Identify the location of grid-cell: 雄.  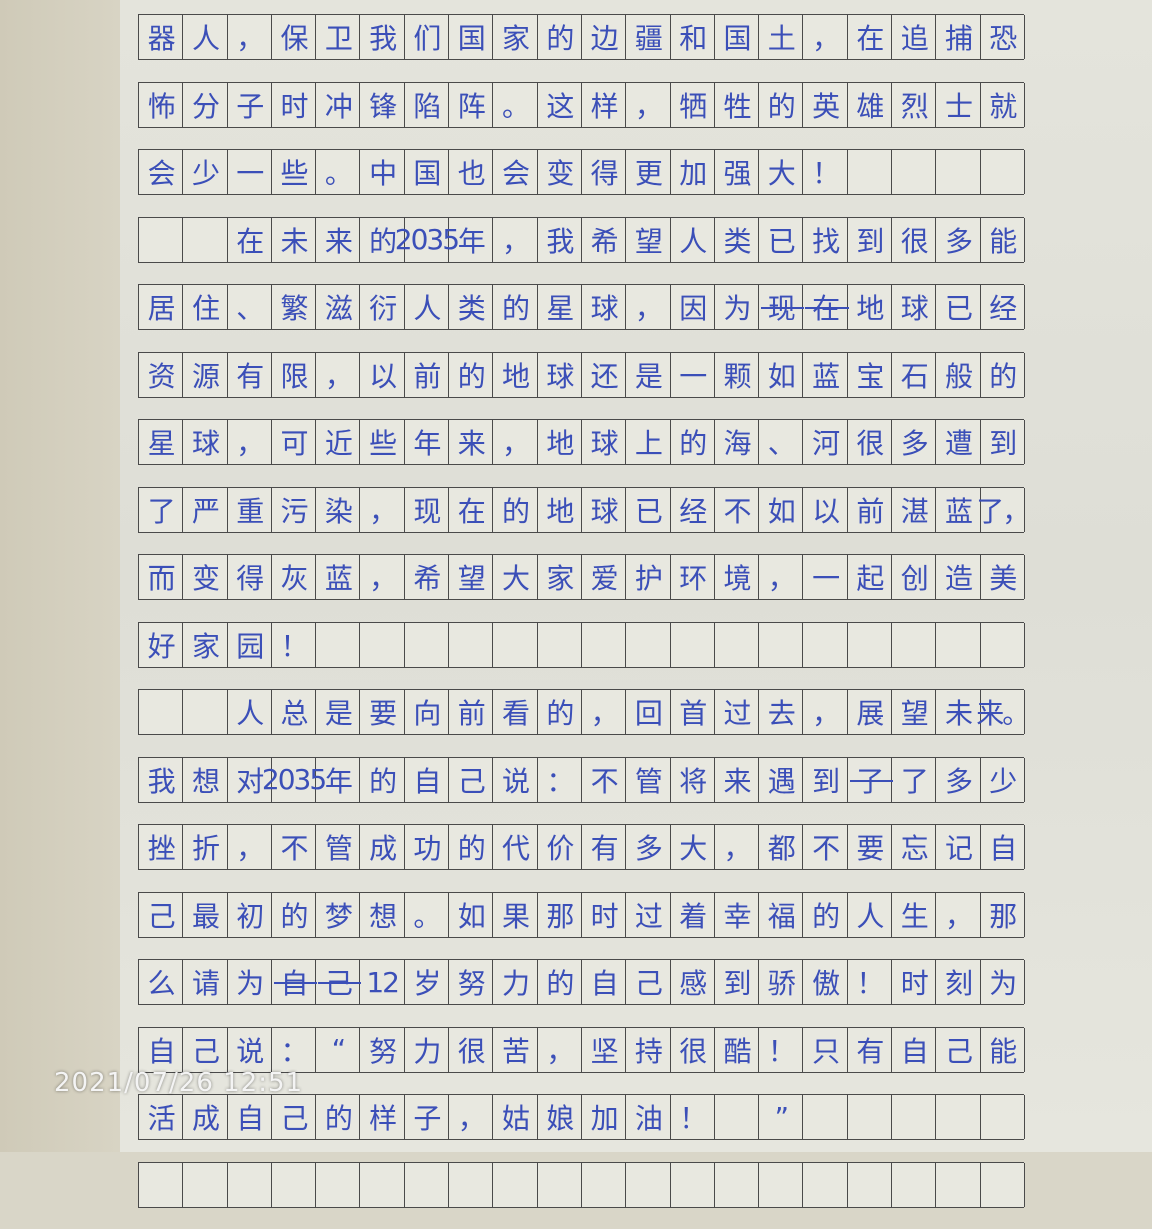
(870, 104).